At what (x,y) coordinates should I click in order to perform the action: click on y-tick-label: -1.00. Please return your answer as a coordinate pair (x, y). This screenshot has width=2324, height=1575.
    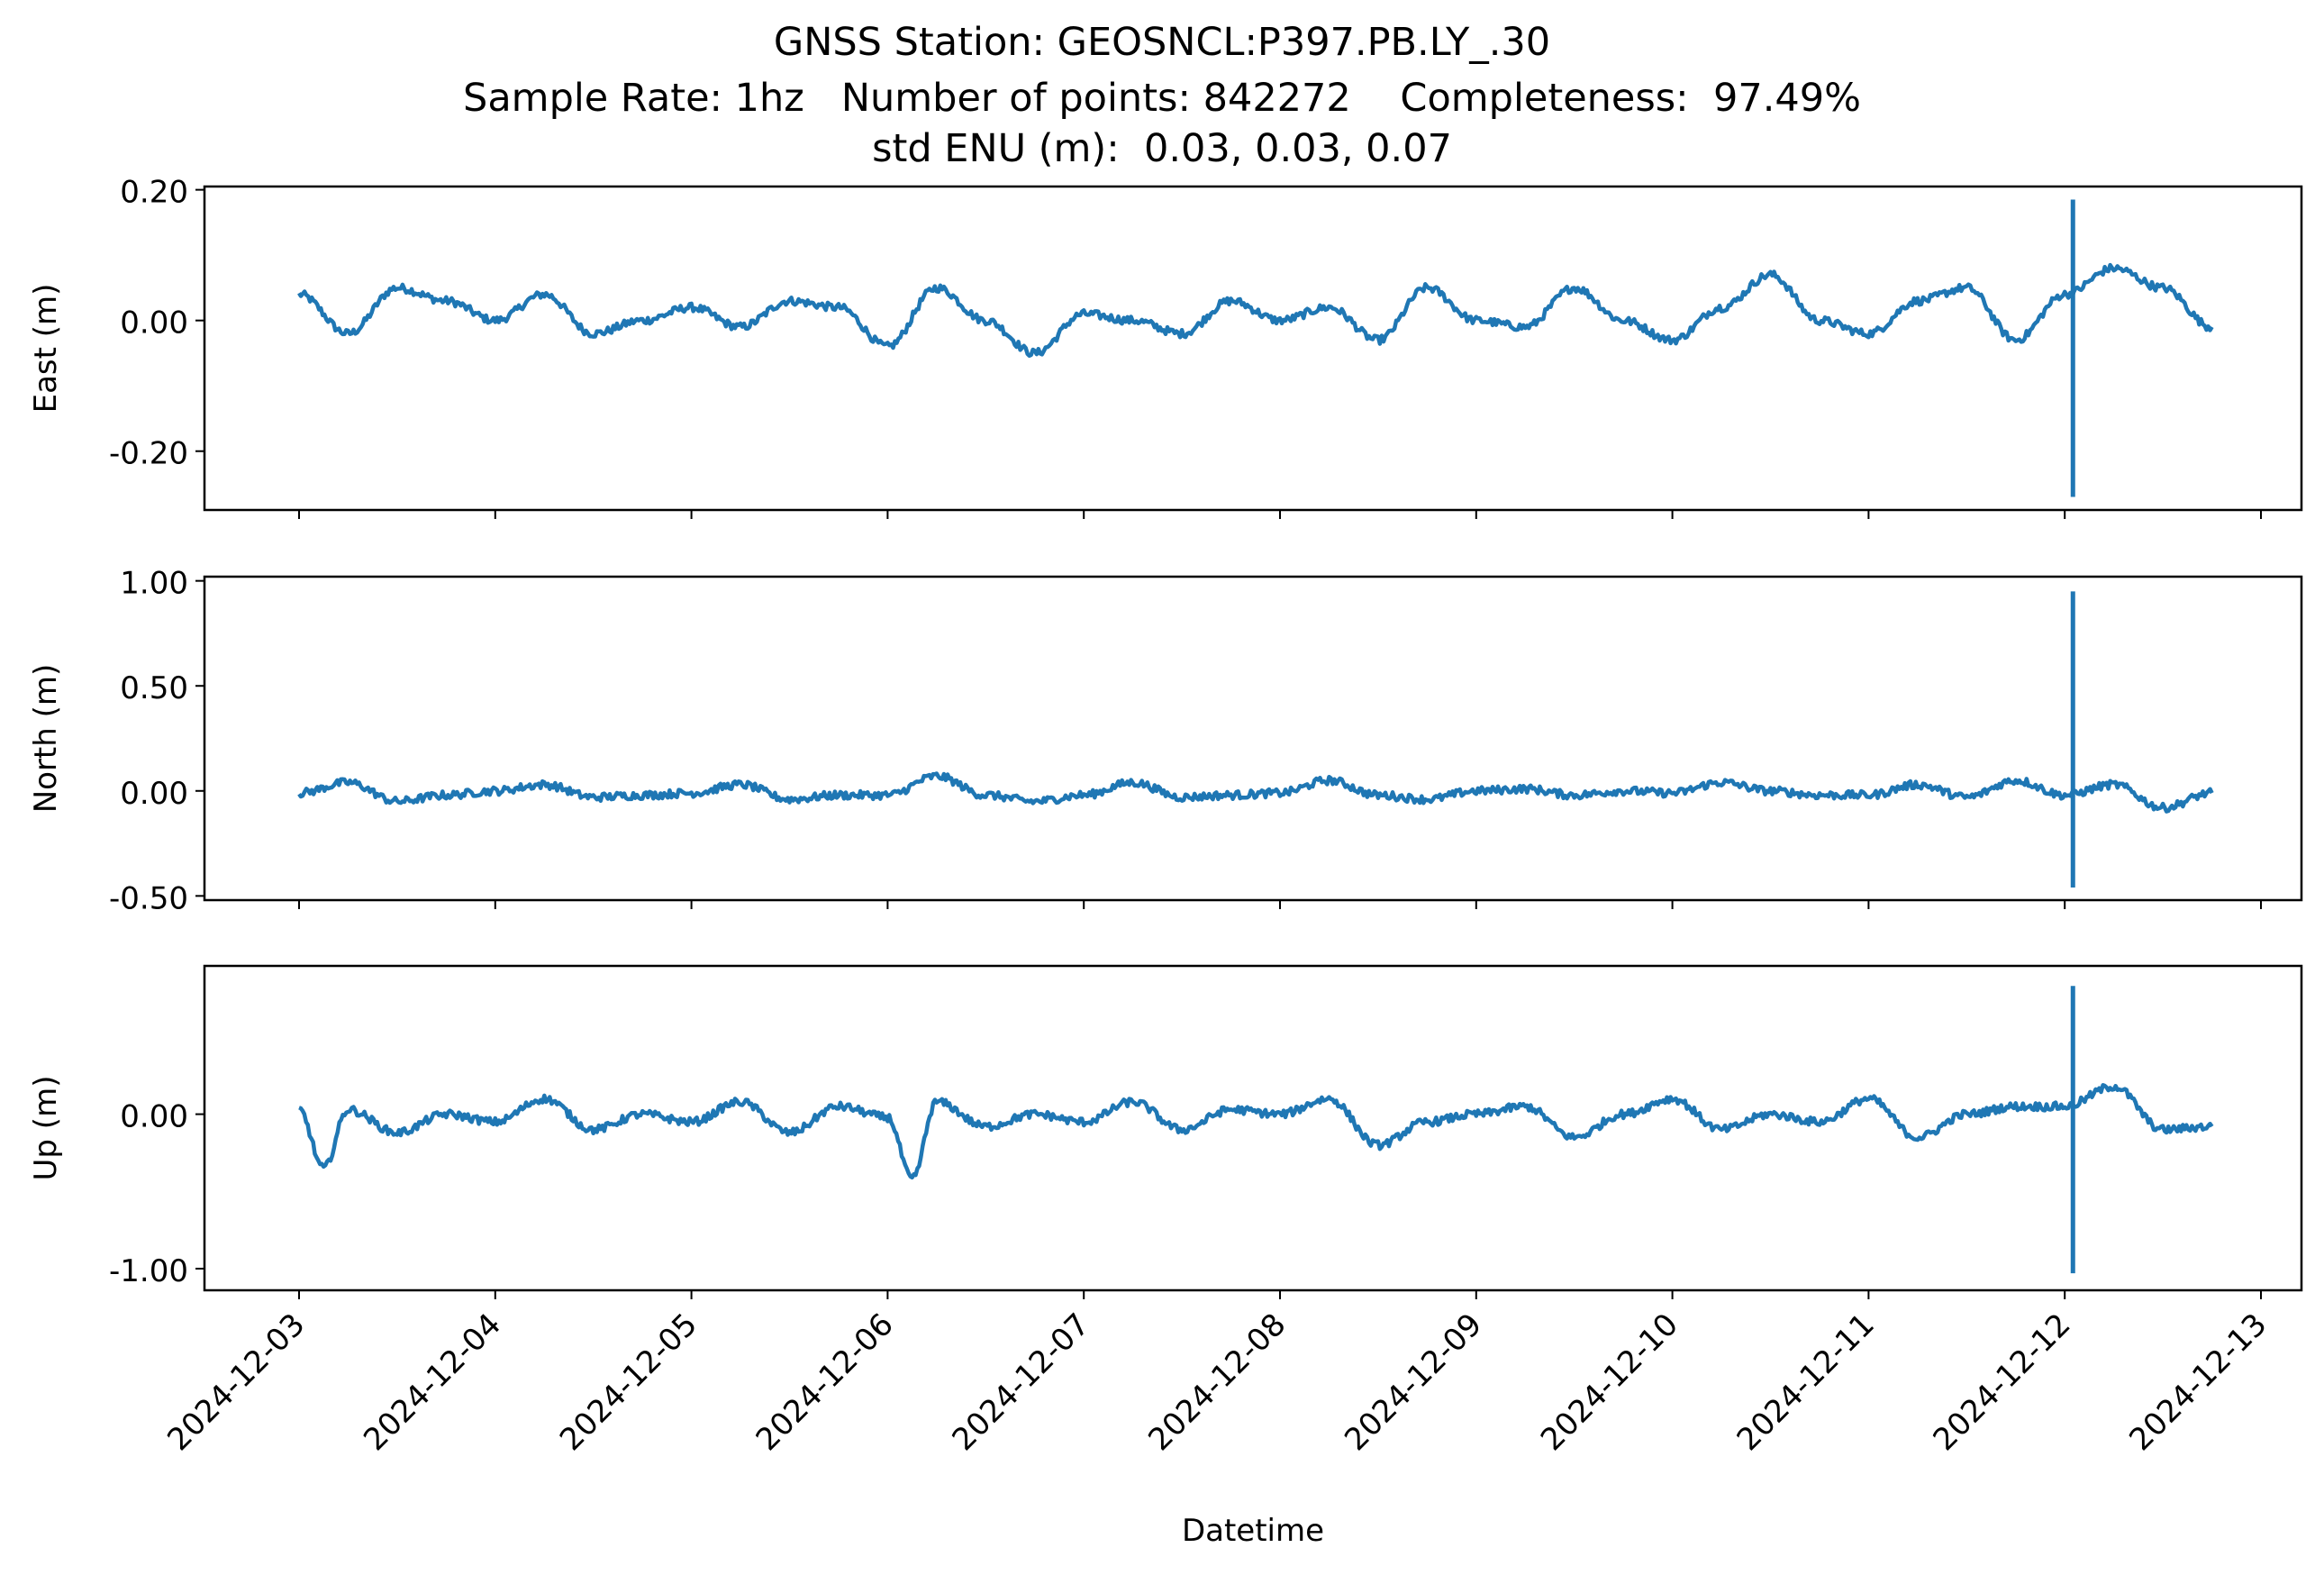
    Looking at the image, I should click on (149, 1271).